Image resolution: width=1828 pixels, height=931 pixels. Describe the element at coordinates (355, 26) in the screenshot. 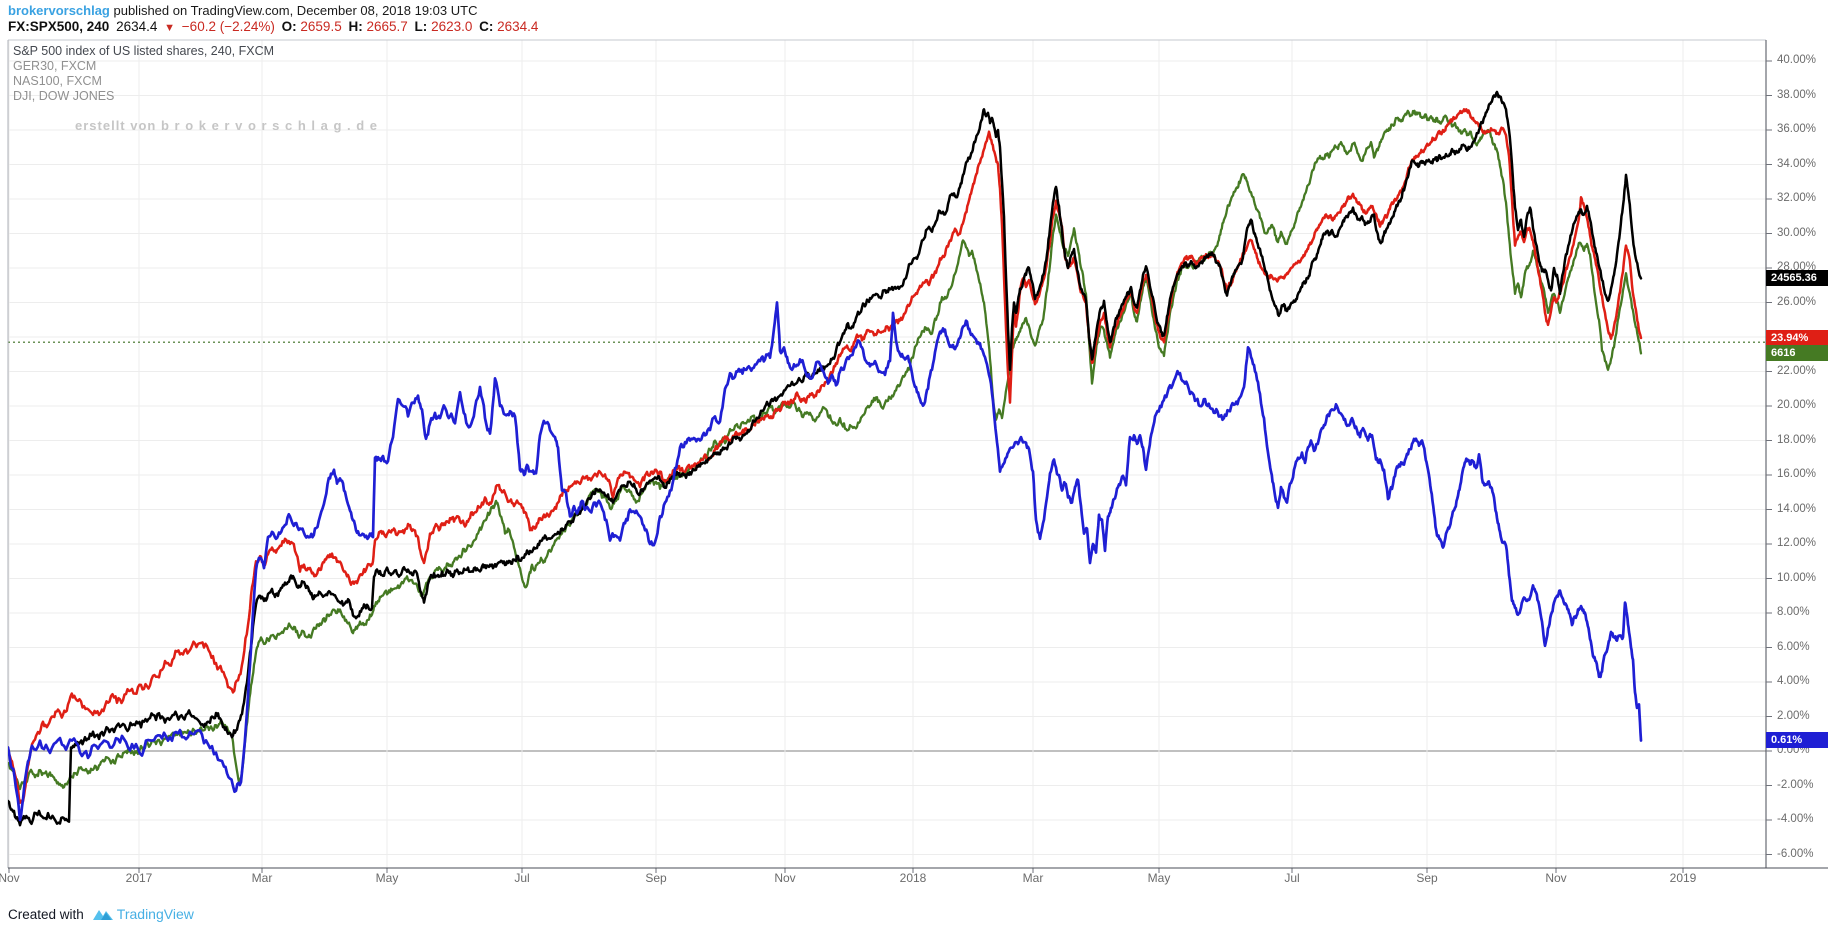

I see `high-label: H:` at that location.